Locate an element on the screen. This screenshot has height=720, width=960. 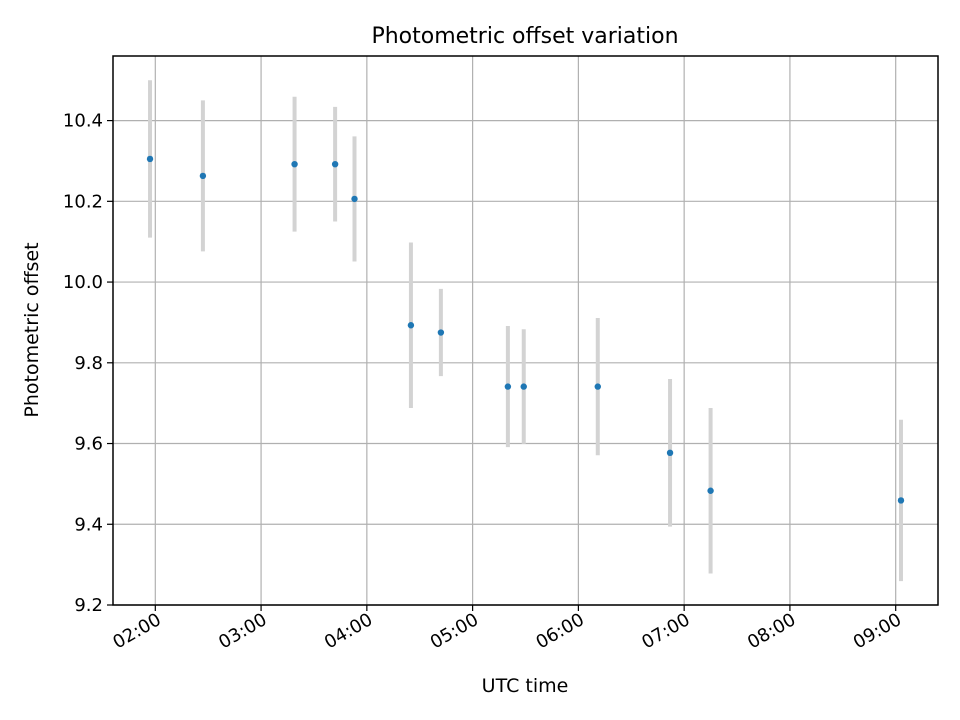
y-tick-label: 10.4 is located at coordinates (83, 121).